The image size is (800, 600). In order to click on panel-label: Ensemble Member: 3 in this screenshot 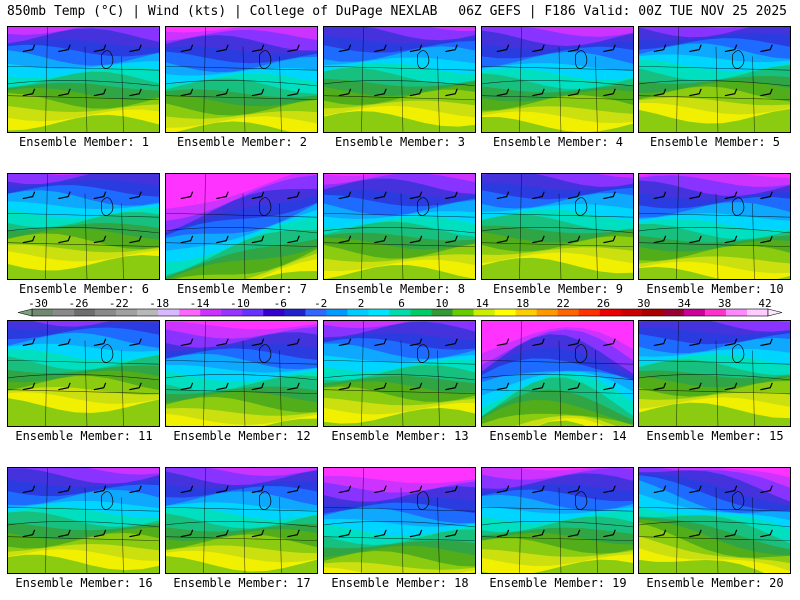, I will do `click(400, 142)`.